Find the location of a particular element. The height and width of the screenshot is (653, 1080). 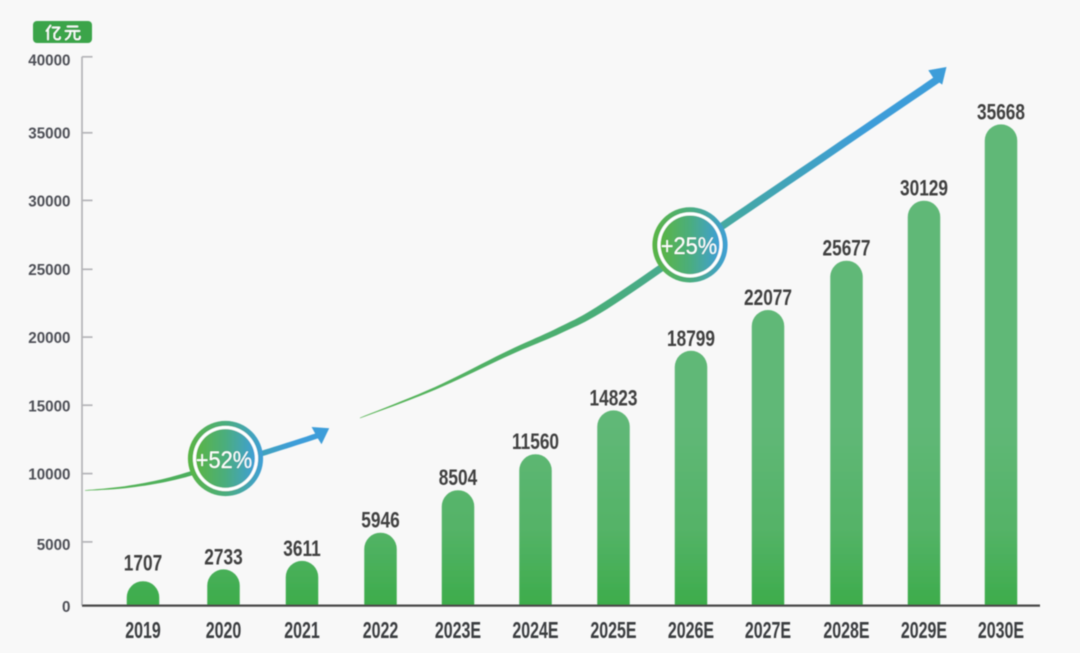

svg-text: 2026E is located at coordinates (691, 631).